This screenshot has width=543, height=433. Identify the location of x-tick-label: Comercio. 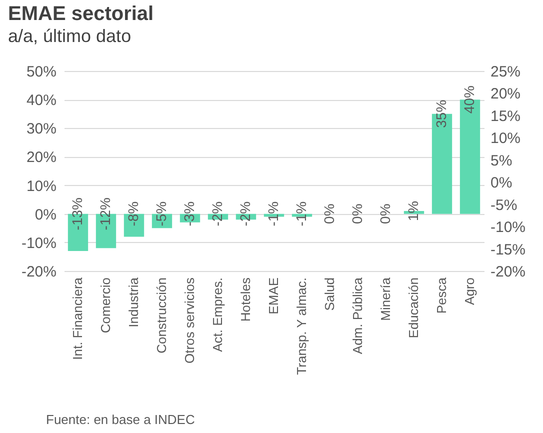
(105, 306).